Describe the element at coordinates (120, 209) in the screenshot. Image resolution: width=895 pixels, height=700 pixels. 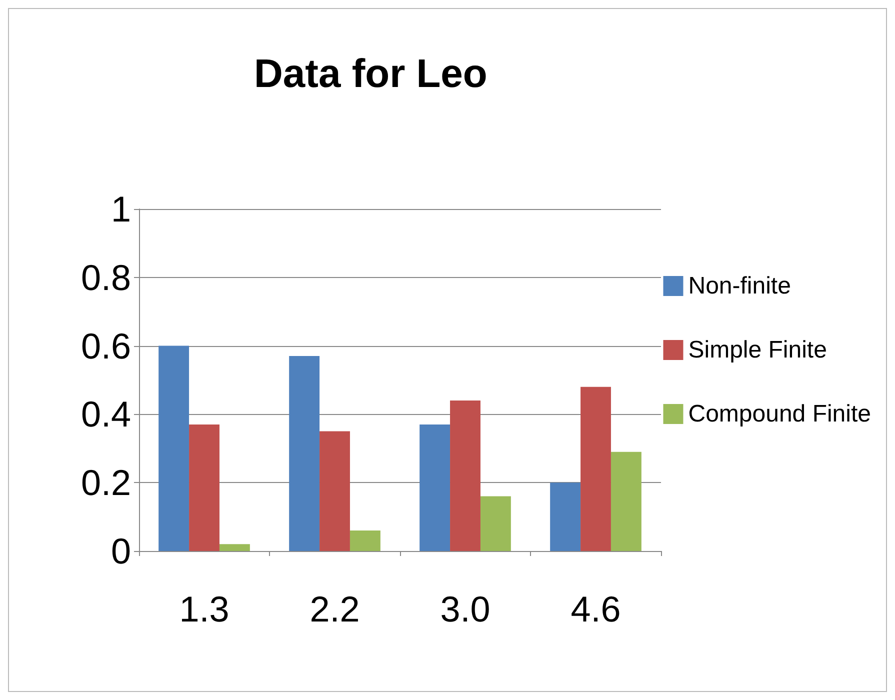
I see `y-tick-label: 1` at that location.